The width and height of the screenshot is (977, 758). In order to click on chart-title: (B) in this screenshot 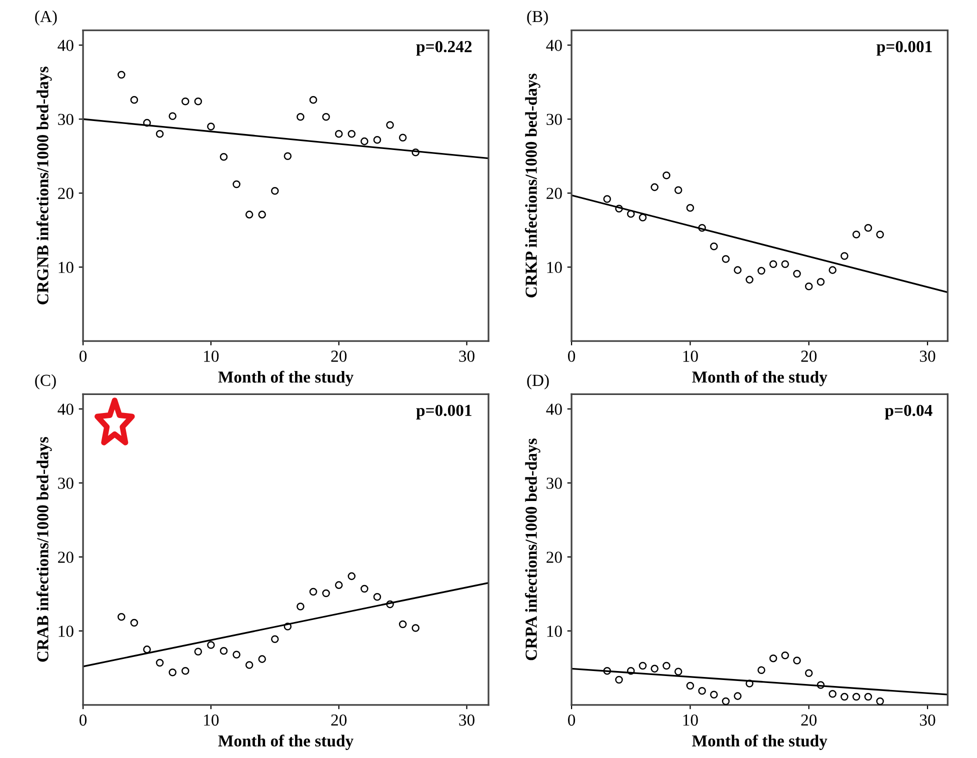, I will do `click(537, 18)`.